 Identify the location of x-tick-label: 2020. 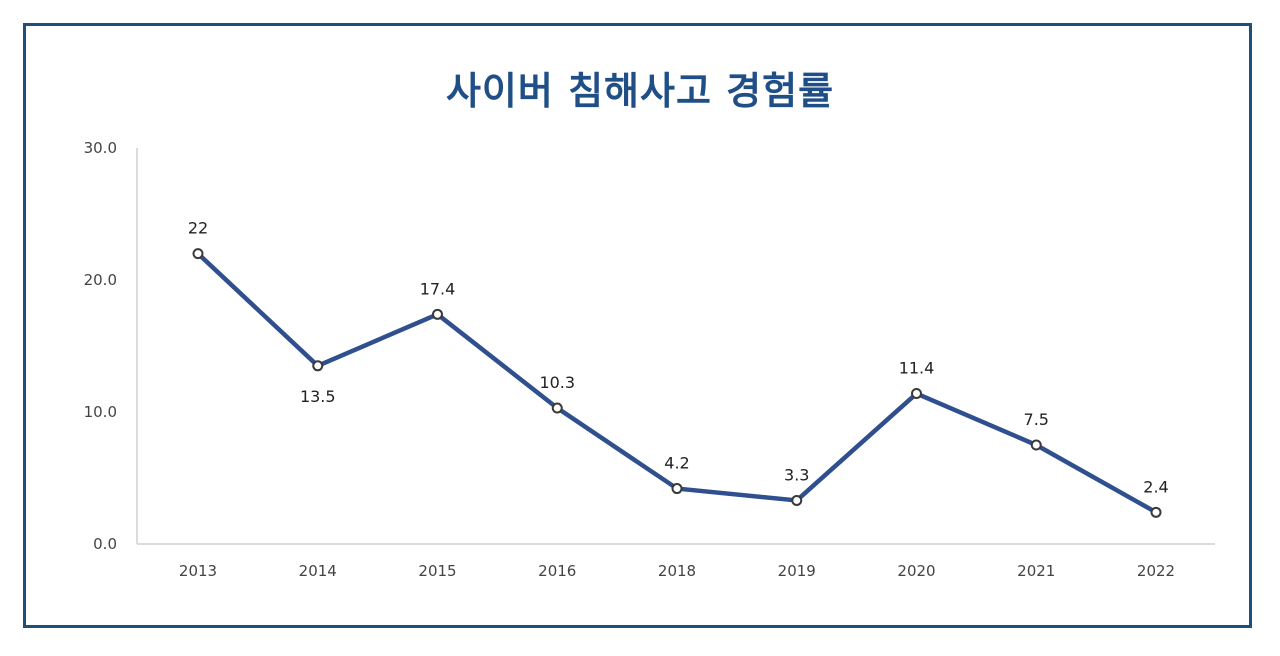
(916, 571).